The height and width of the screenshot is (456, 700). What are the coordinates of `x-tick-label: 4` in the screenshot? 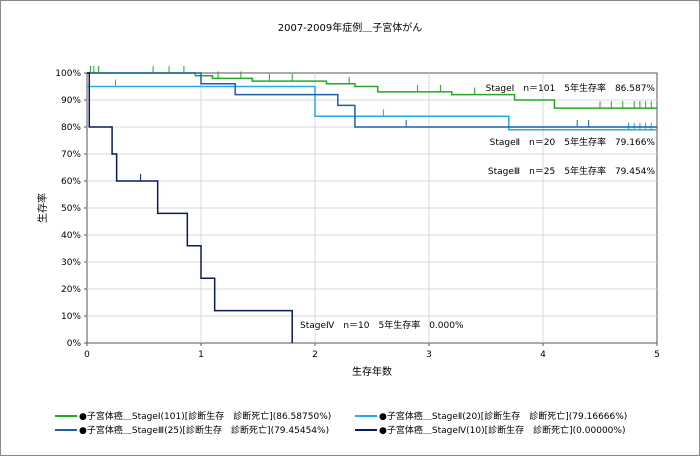 It's located at (543, 355).